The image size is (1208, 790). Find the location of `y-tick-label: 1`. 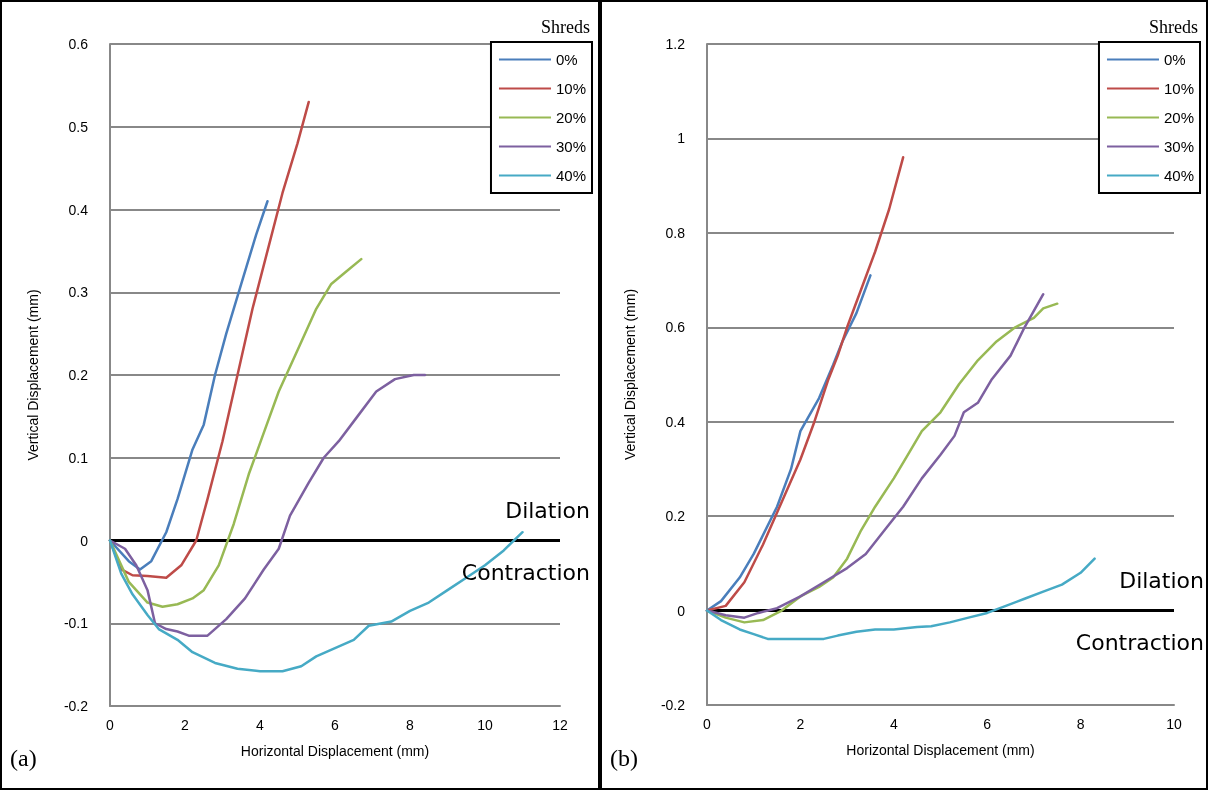

y-tick-label: 1 is located at coordinates (681, 138).